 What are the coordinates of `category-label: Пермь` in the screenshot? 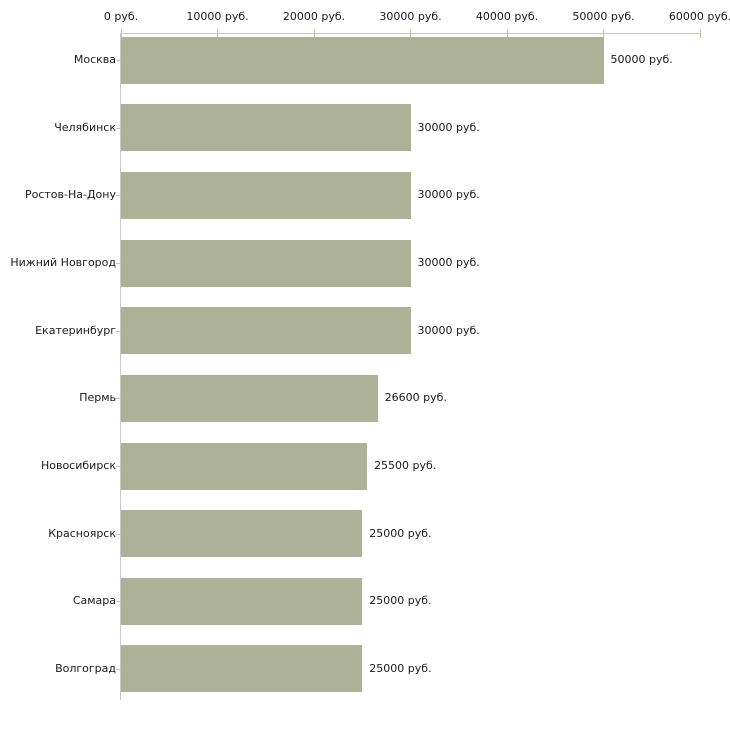 It's located at (97, 398).